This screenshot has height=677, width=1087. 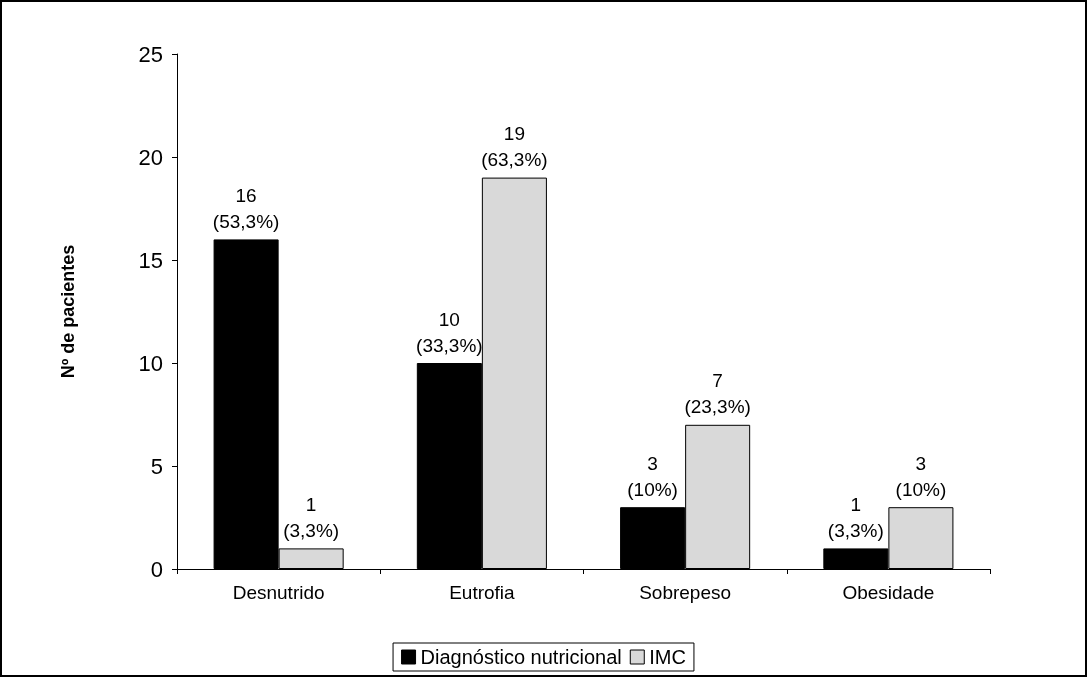 What do you see at coordinates (150, 157) in the screenshot?
I see `y-tick-label: 20` at bounding box center [150, 157].